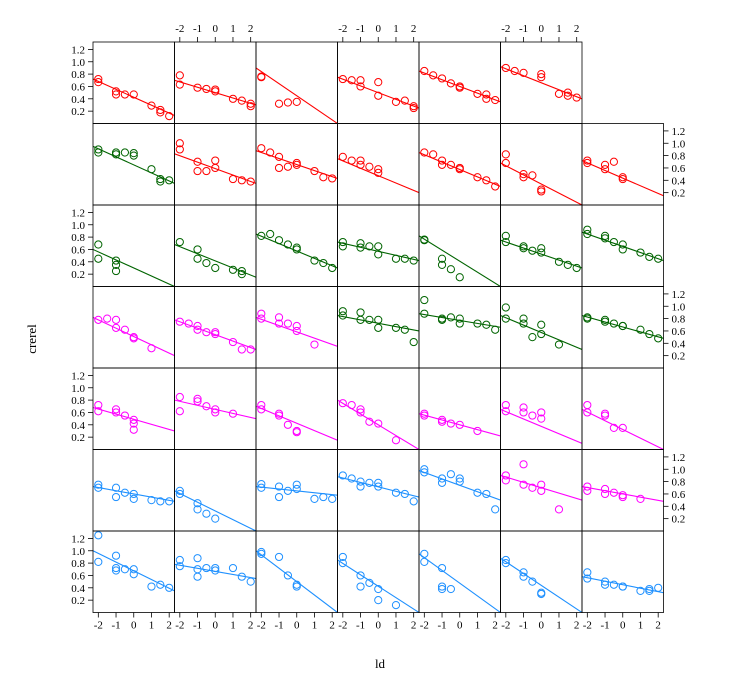 The width and height of the screenshot is (744, 678). I want to click on y-axis-left: 0.20.40.60.81.01.2, so click(82, 244).